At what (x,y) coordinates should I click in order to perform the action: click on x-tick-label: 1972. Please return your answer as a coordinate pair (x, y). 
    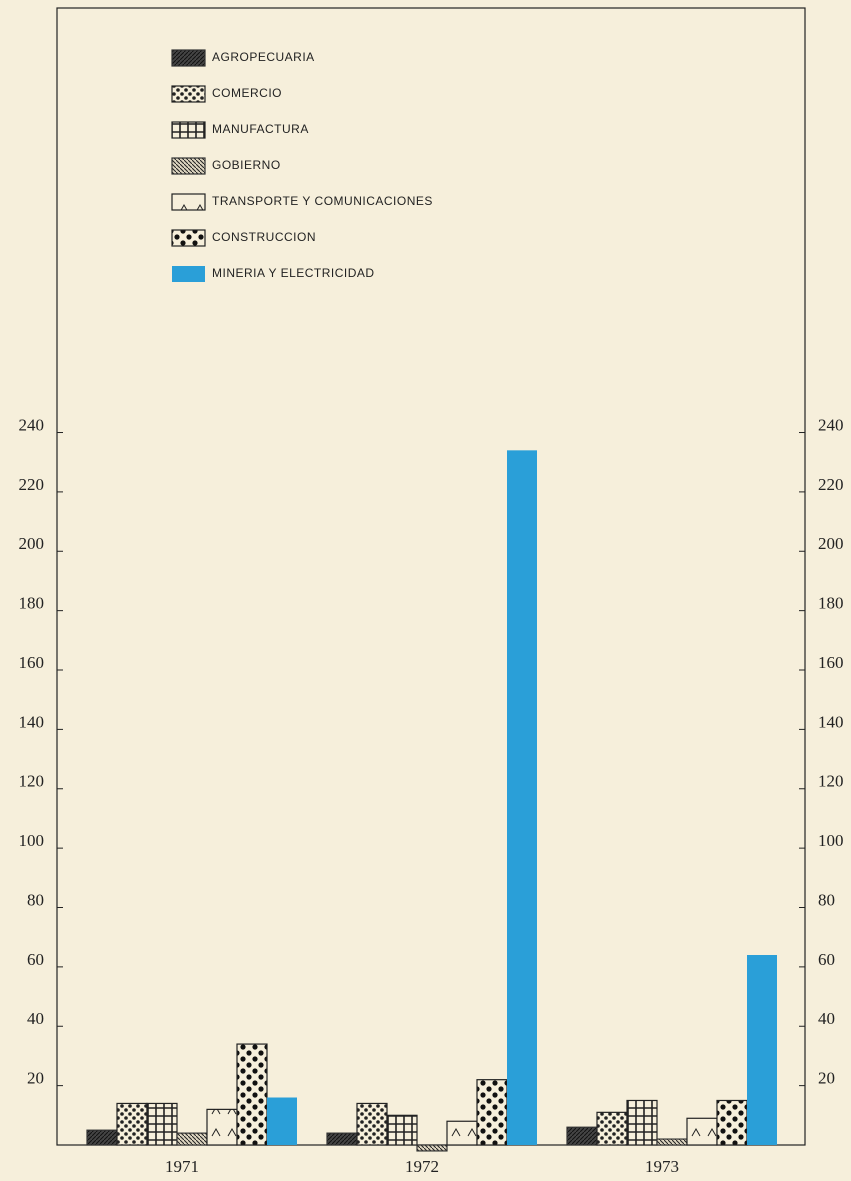
    Looking at the image, I should click on (422, 1166).